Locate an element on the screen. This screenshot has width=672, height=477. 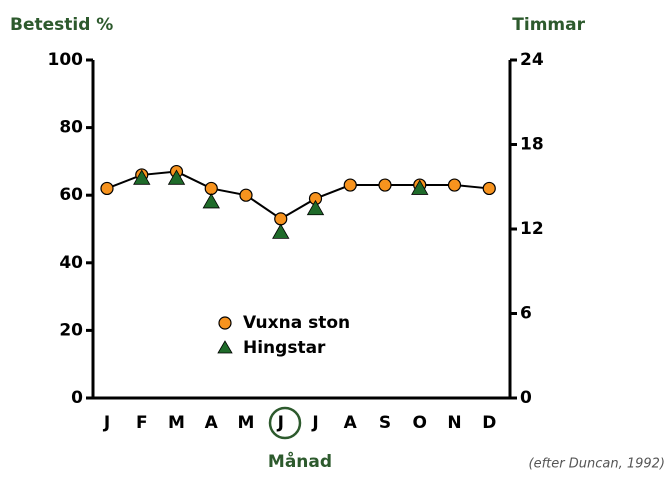
y-tick-label: 60 is located at coordinates (71, 195).